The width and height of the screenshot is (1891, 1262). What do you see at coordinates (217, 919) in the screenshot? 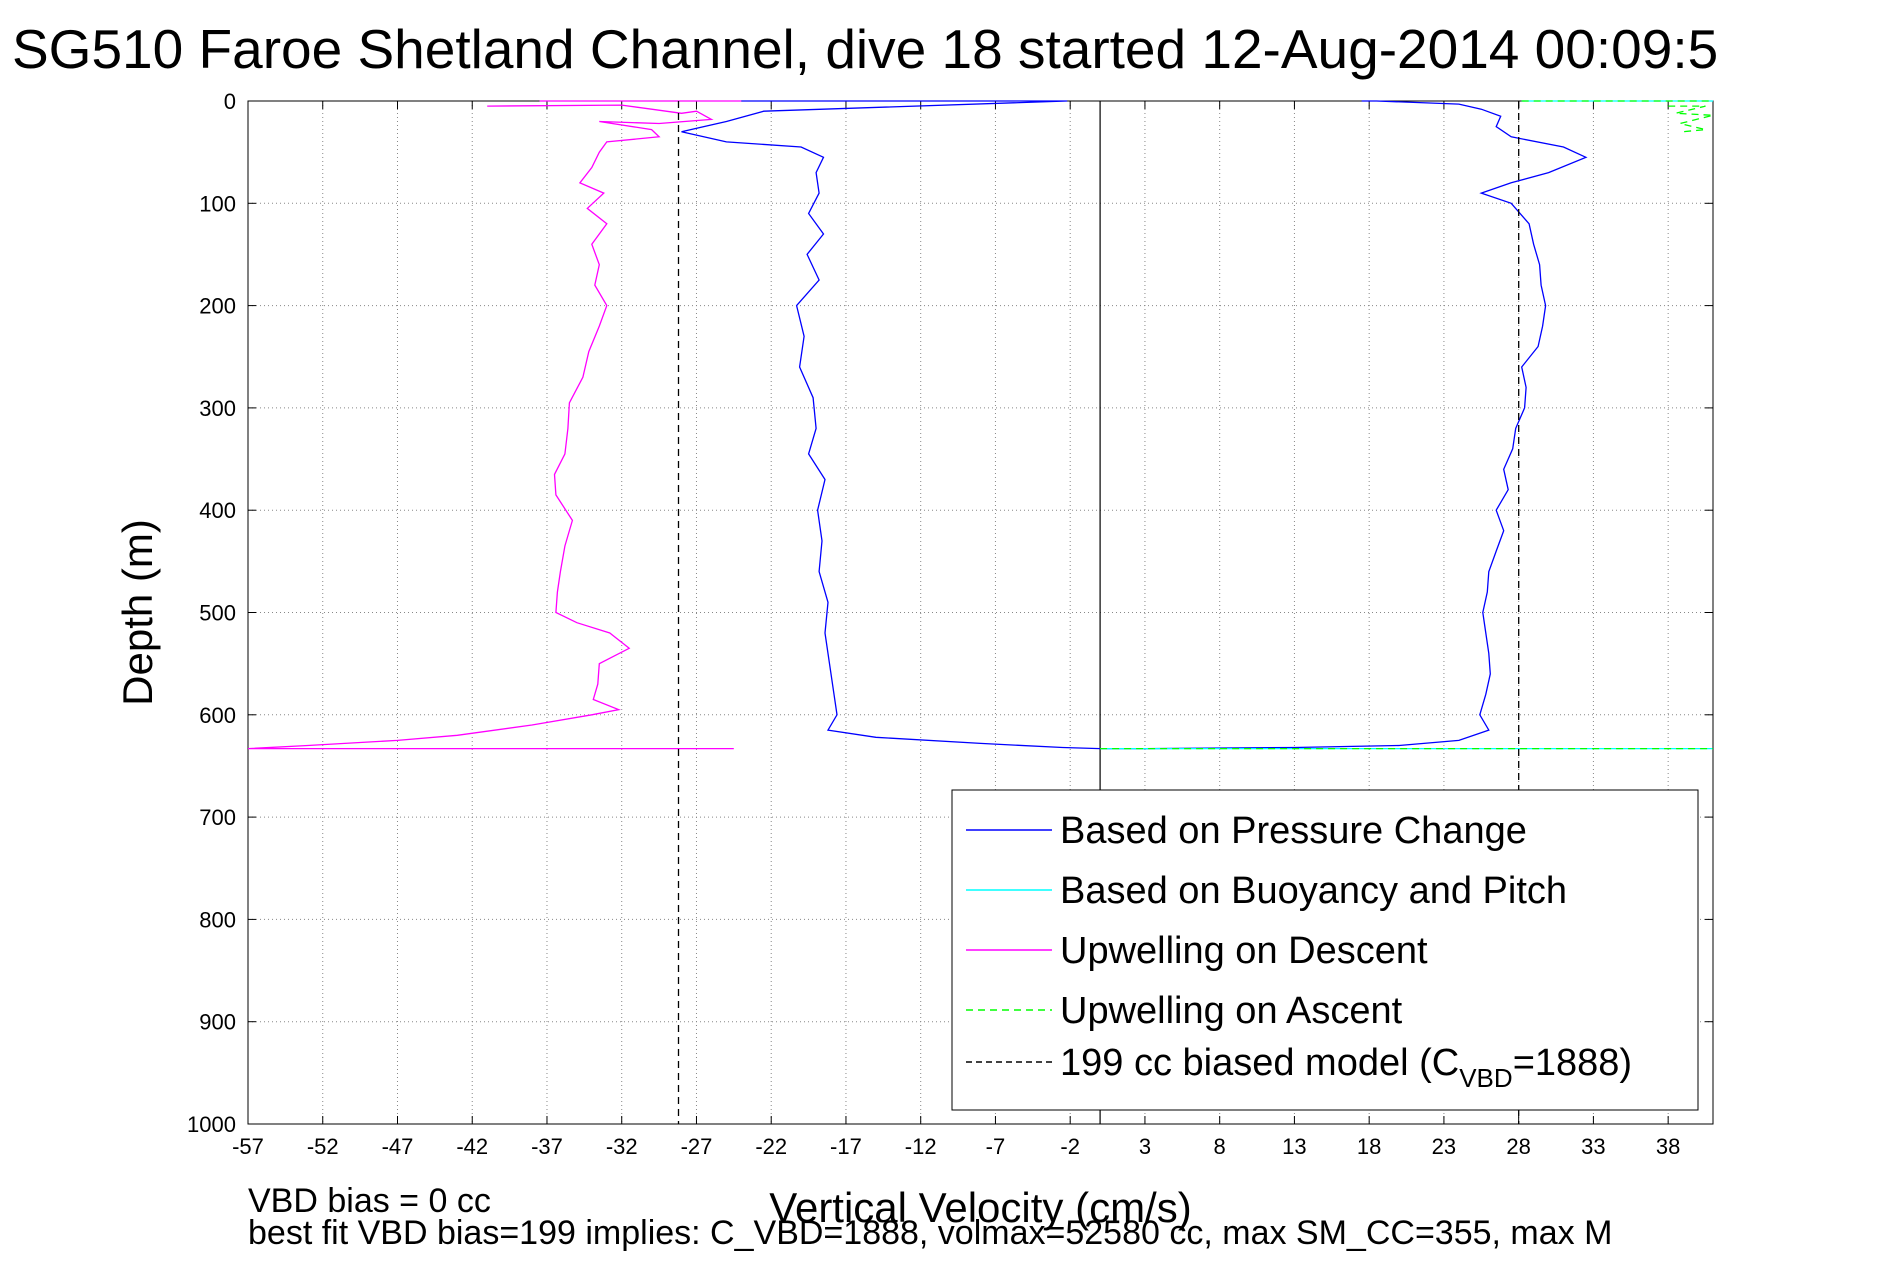
I see `y-tick-label: 800` at bounding box center [217, 919].